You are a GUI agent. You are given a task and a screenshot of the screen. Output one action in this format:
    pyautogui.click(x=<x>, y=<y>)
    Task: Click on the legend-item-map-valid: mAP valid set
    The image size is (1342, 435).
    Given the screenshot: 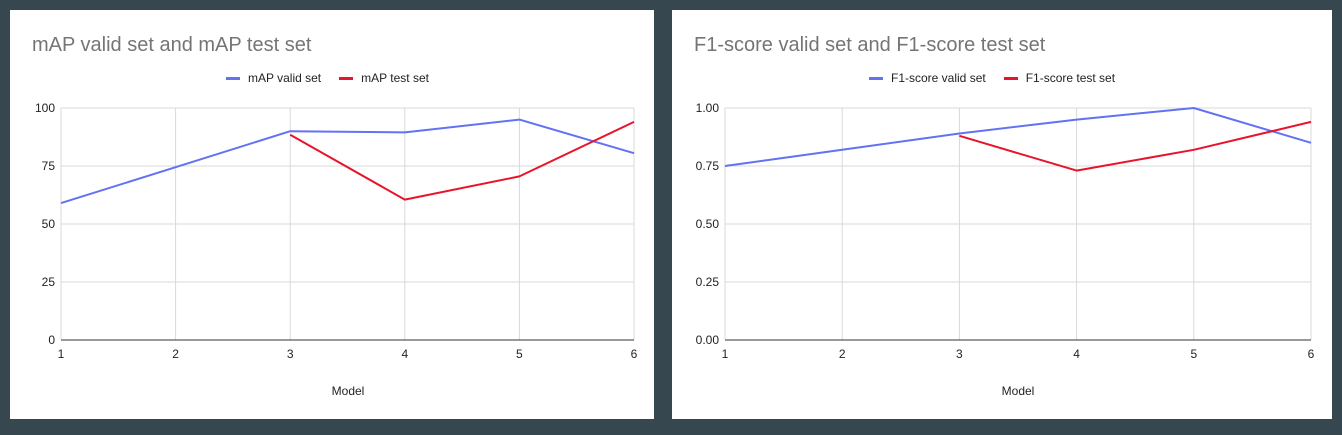 What is the action you would take?
    pyautogui.click(x=273, y=78)
    